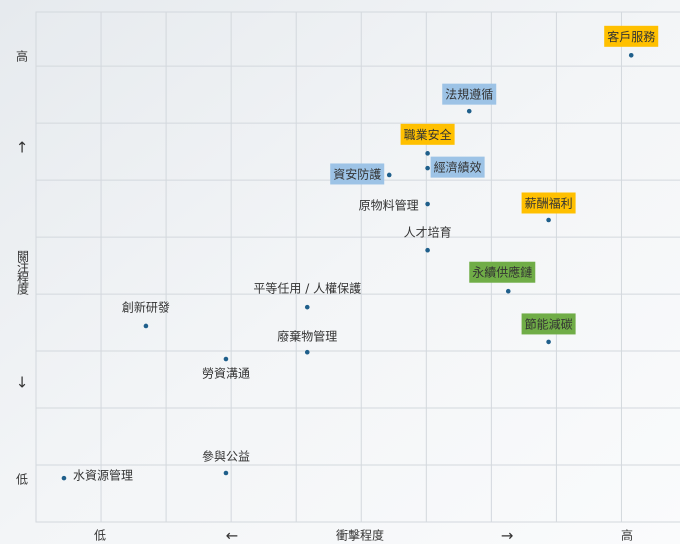 Image resolution: width=680 pixels, height=544 pixels. Describe the element at coordinates (307, 336) in the screenshot. I see `point-label: 廢棄物管理` at that location.